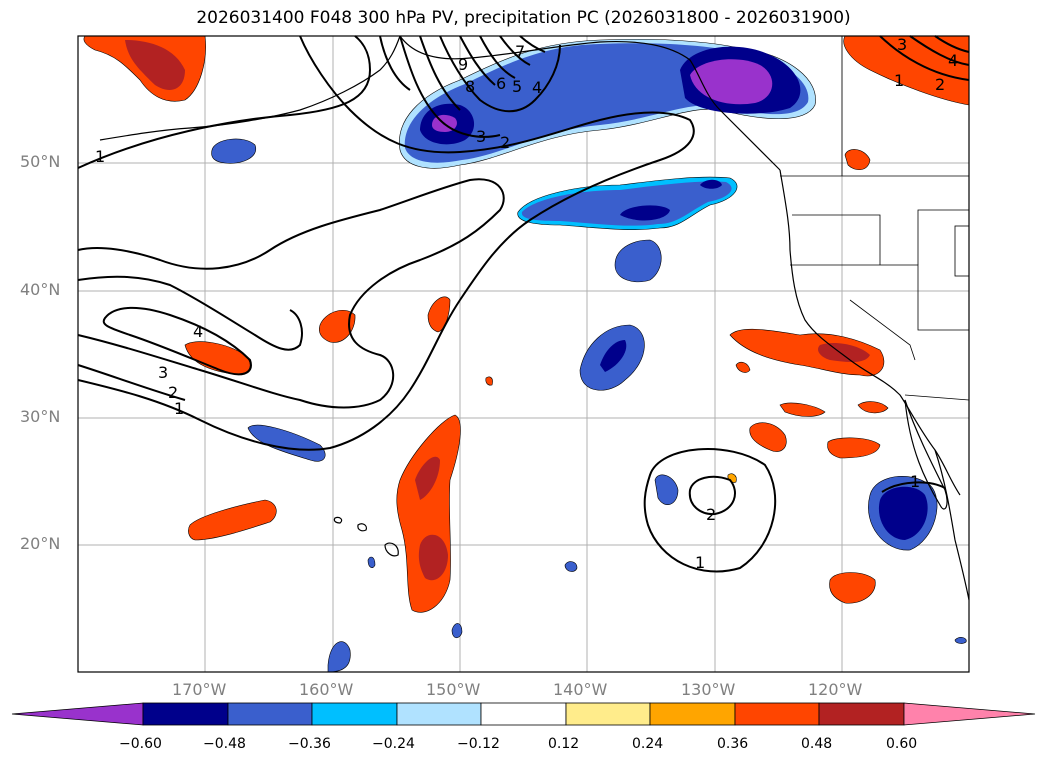  Describe the element at coordinates (708, 689) in the screenshot. I see `lon-label-130w: 130°W` at that location.